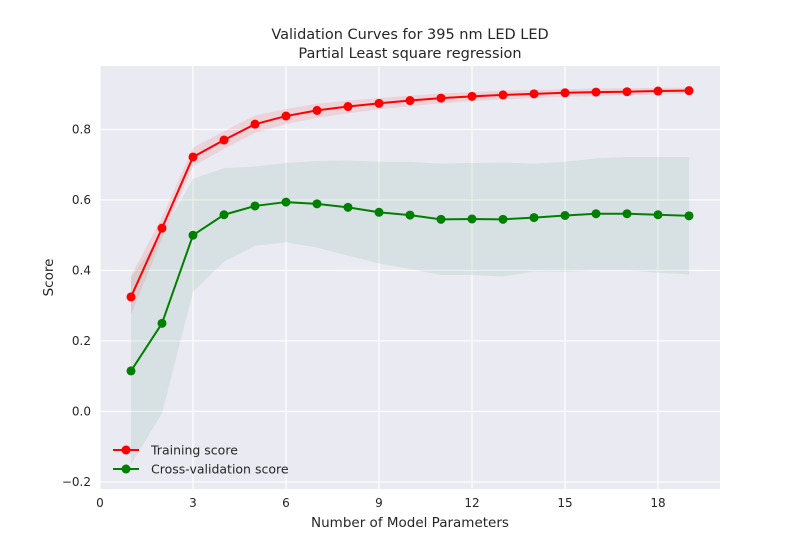 This screenshot has height=550, width=800. What do you see at coordinates (379, 503) in the screenshot?
I see `x-tick-label: 9` at bounding box center [379, 503].